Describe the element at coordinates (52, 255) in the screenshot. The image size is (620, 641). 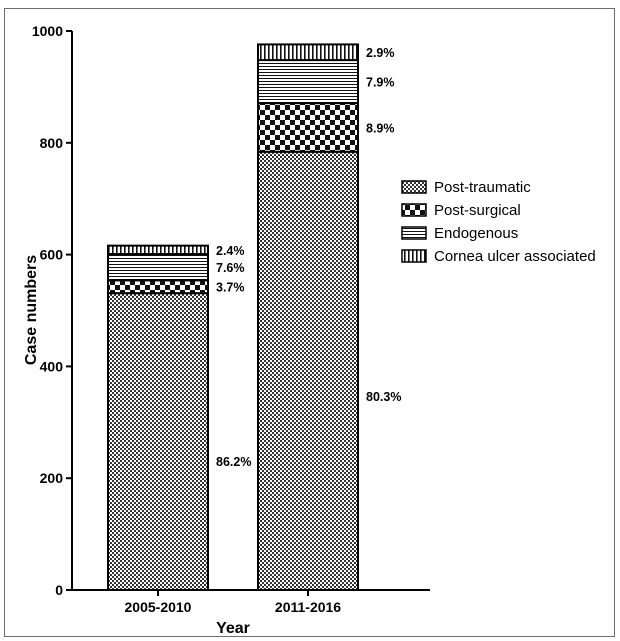
I see `y-tick-label: 600` at that location.